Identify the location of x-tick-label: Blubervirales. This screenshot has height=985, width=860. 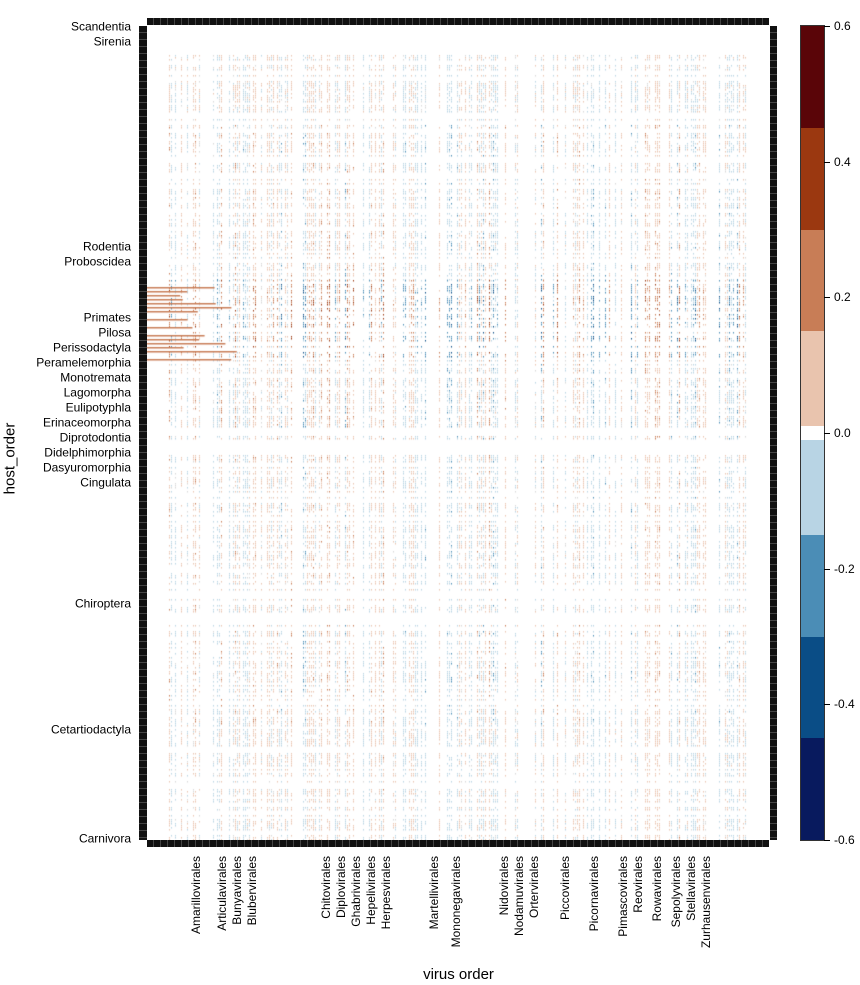
(252, 891).